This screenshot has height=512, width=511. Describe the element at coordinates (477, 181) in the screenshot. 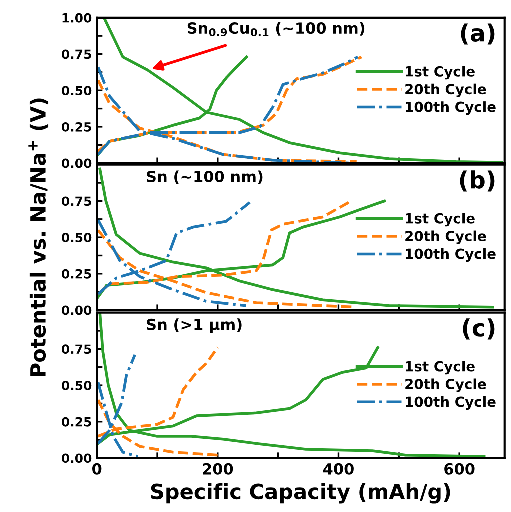

I see `annotation: (b)` at that location.